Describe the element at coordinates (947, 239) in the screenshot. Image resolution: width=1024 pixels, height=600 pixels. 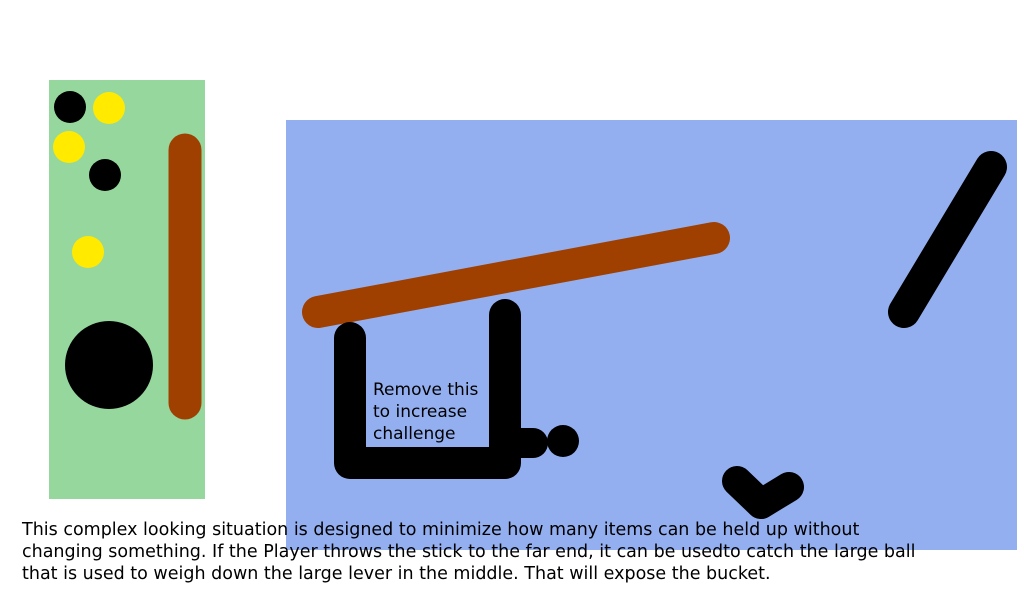
I see `far-end-ramp` at that location.